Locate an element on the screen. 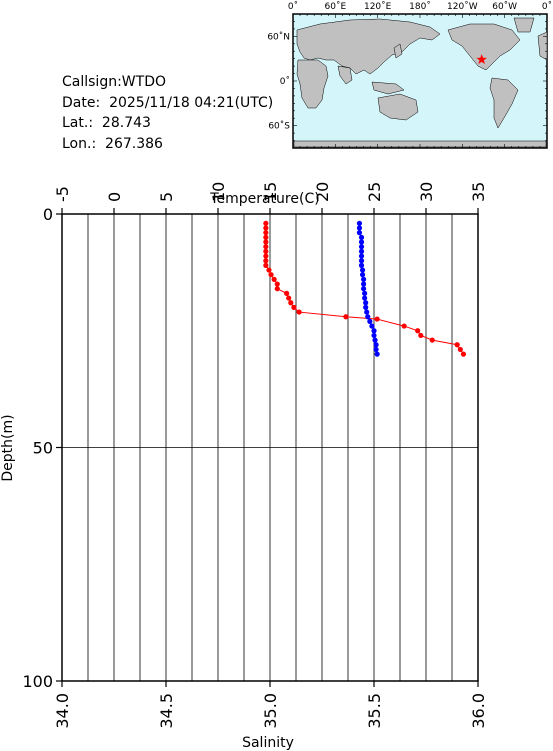 The image size is (553, 751). map-longitude-label: 180˚ is located at coordinates (420, 6).